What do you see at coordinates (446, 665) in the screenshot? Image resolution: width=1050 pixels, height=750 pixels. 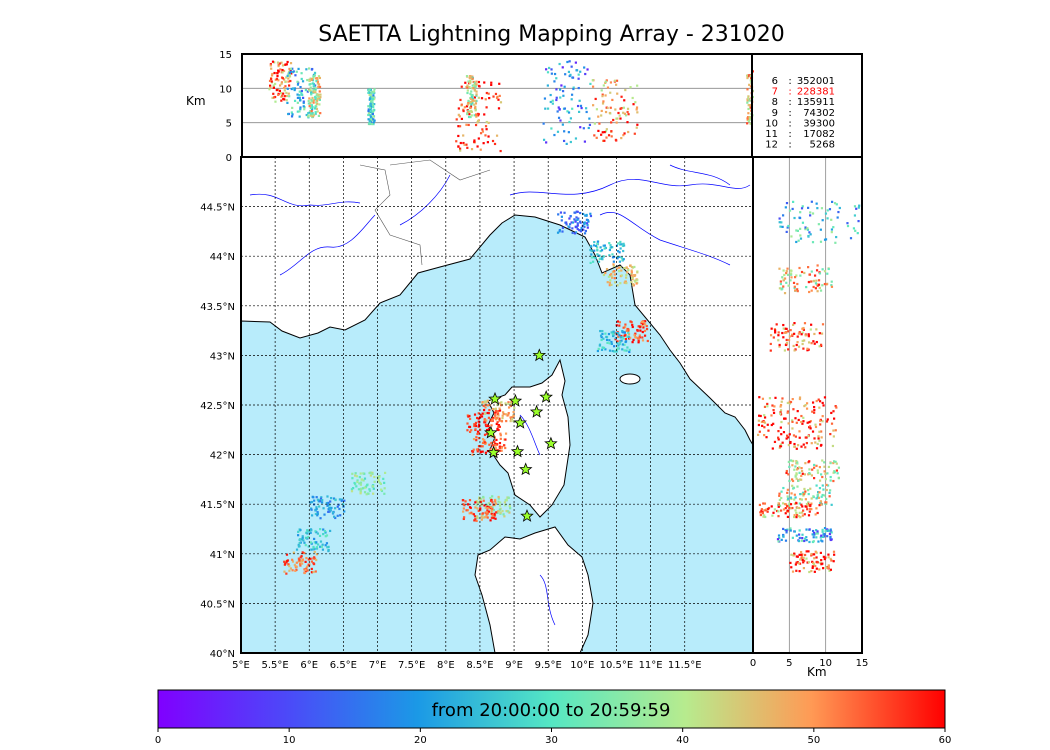 I see `lon-tick-label: 8°E` at bounding box center [446, 665].